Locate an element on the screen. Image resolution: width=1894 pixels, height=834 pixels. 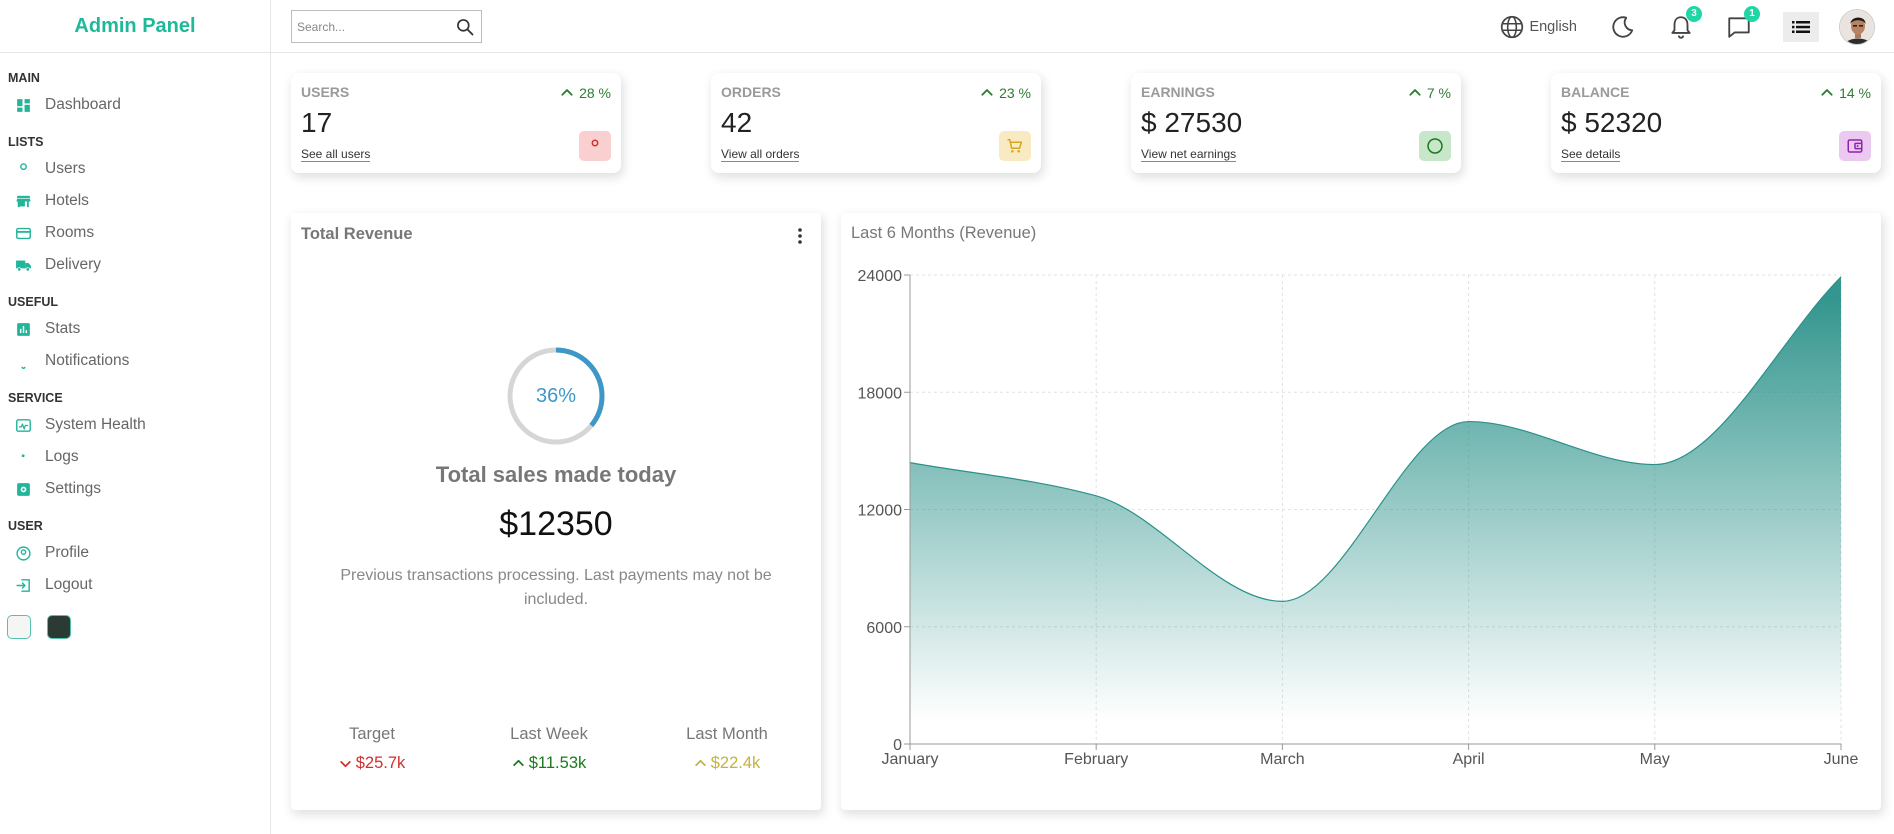
sidebar-item-label: Logout is located at coordinates (68, 585).